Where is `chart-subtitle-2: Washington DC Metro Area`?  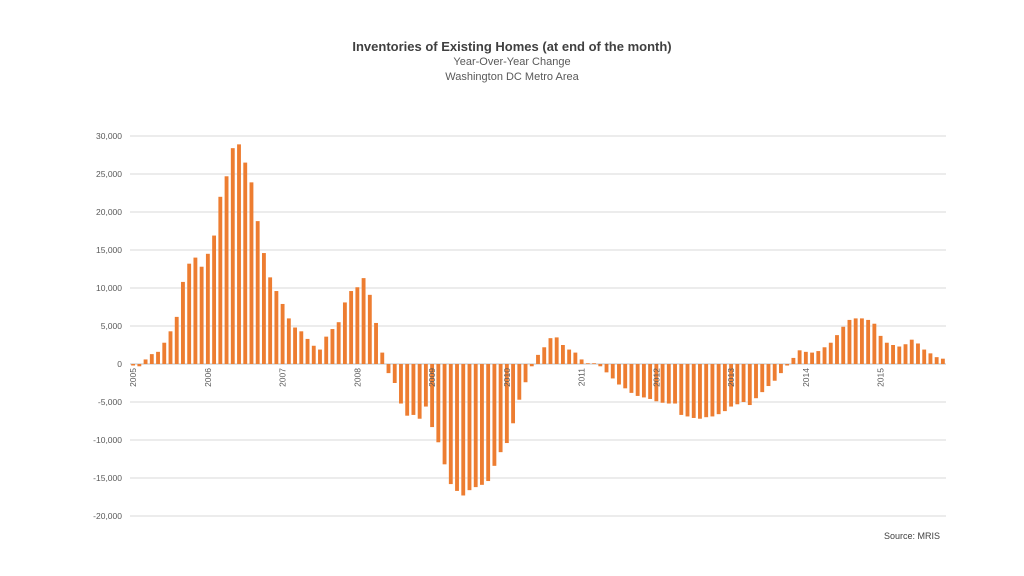 chart-subtitle-2: Washington DC Metro Area is located at coordinates (512, 77).